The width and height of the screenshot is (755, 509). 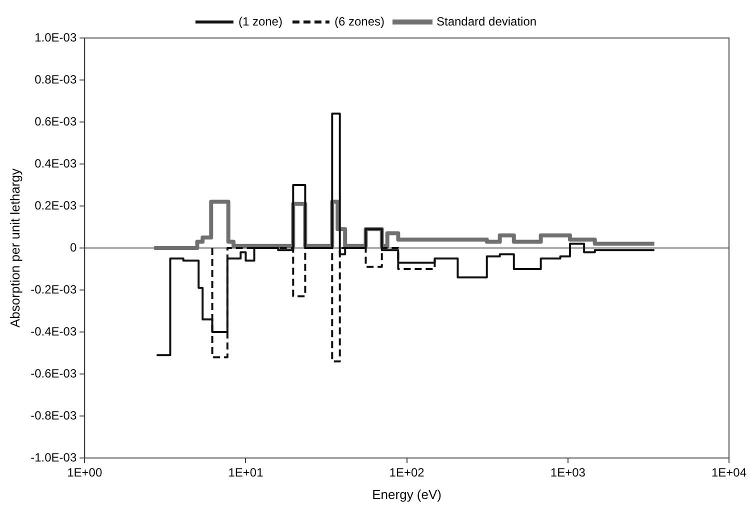 What do you see at coordinates (53, 289) in the screenshot?
I see `y-tick-label: -0.2E-03` at bounding box center [53, 289].